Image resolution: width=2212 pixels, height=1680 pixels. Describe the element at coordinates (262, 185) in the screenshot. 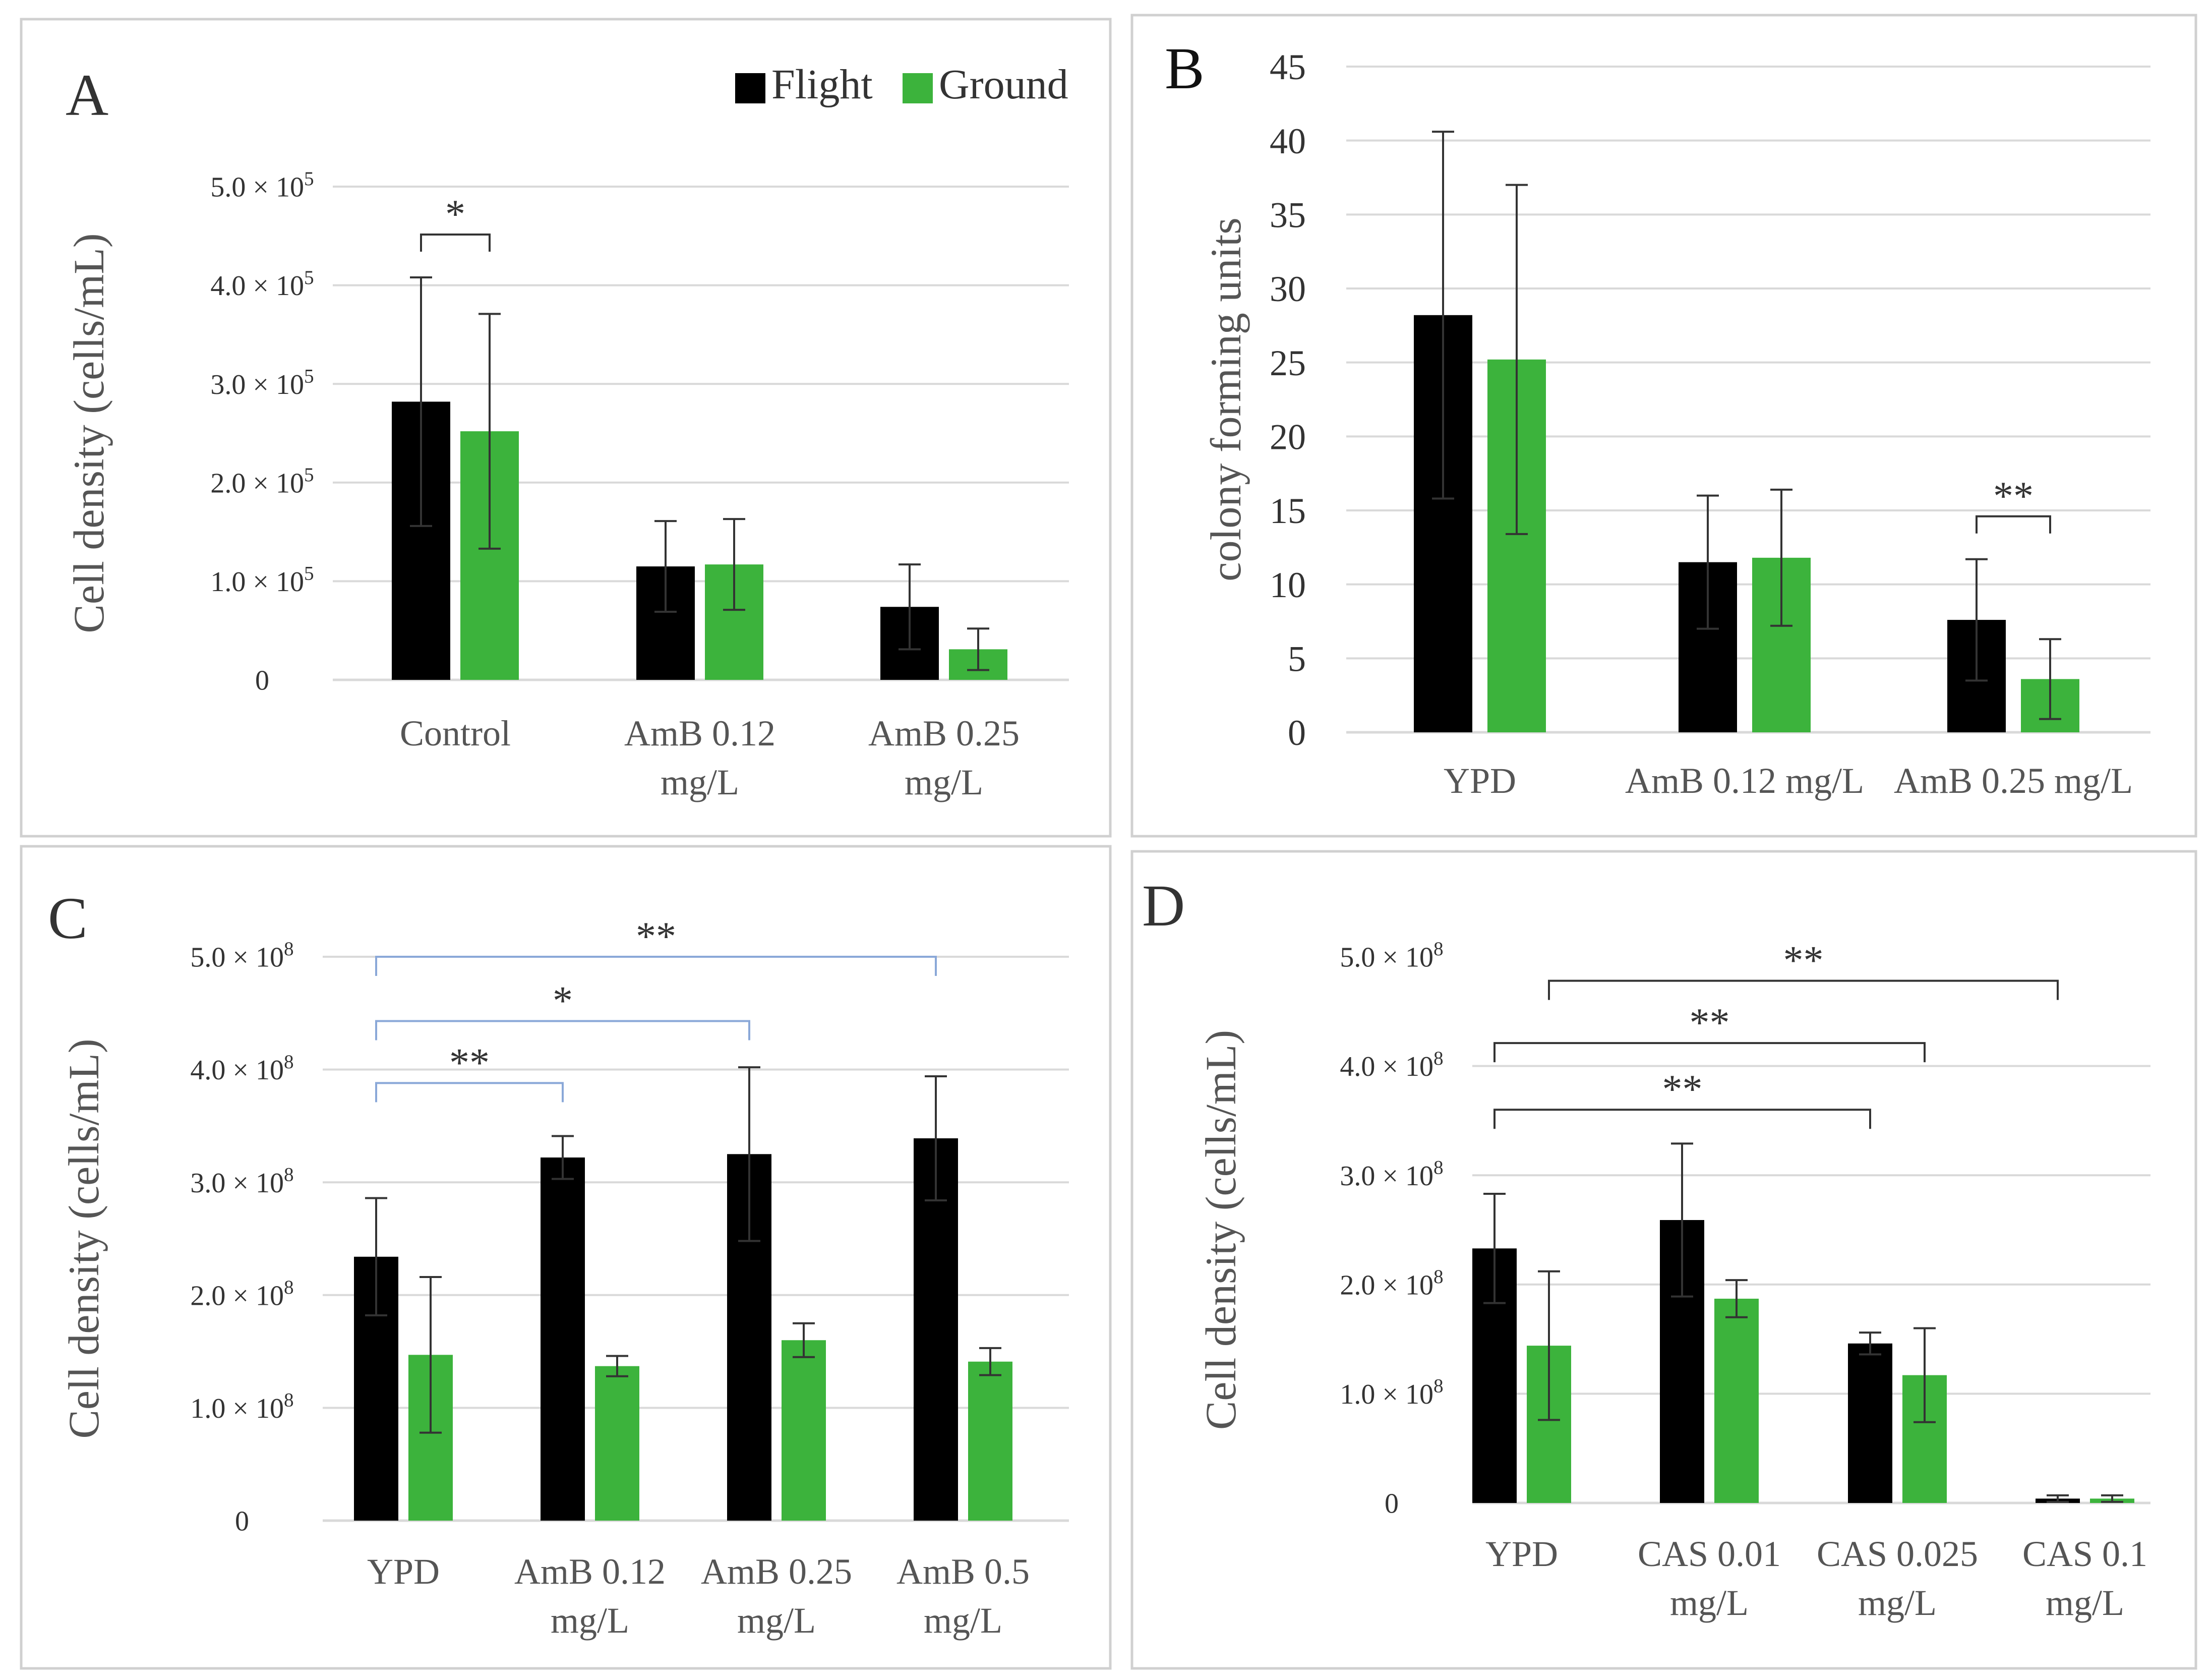

I see `y-tick-label: 5.0 × 10⁵` at that location.